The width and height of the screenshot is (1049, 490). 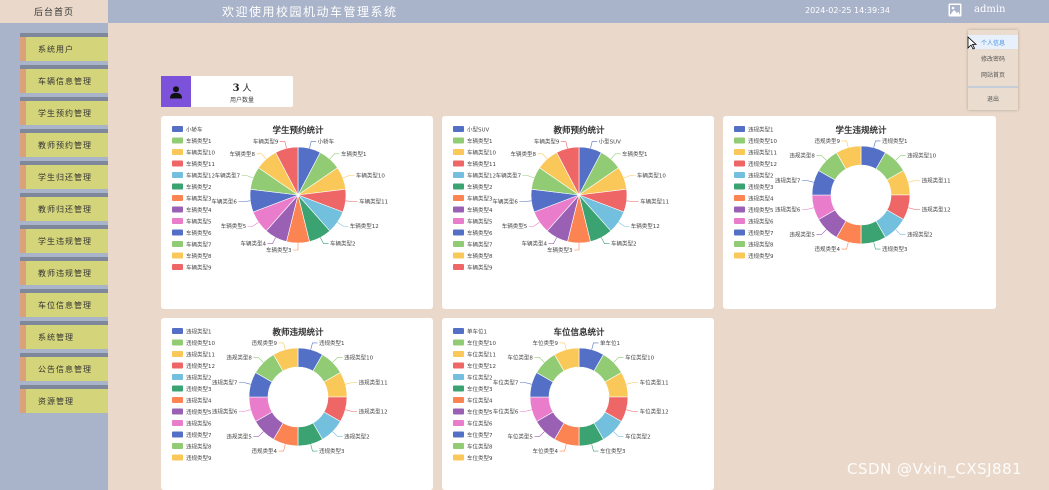 I want to click on legend-label: 车辆类型3, so click(x=199, y=199).